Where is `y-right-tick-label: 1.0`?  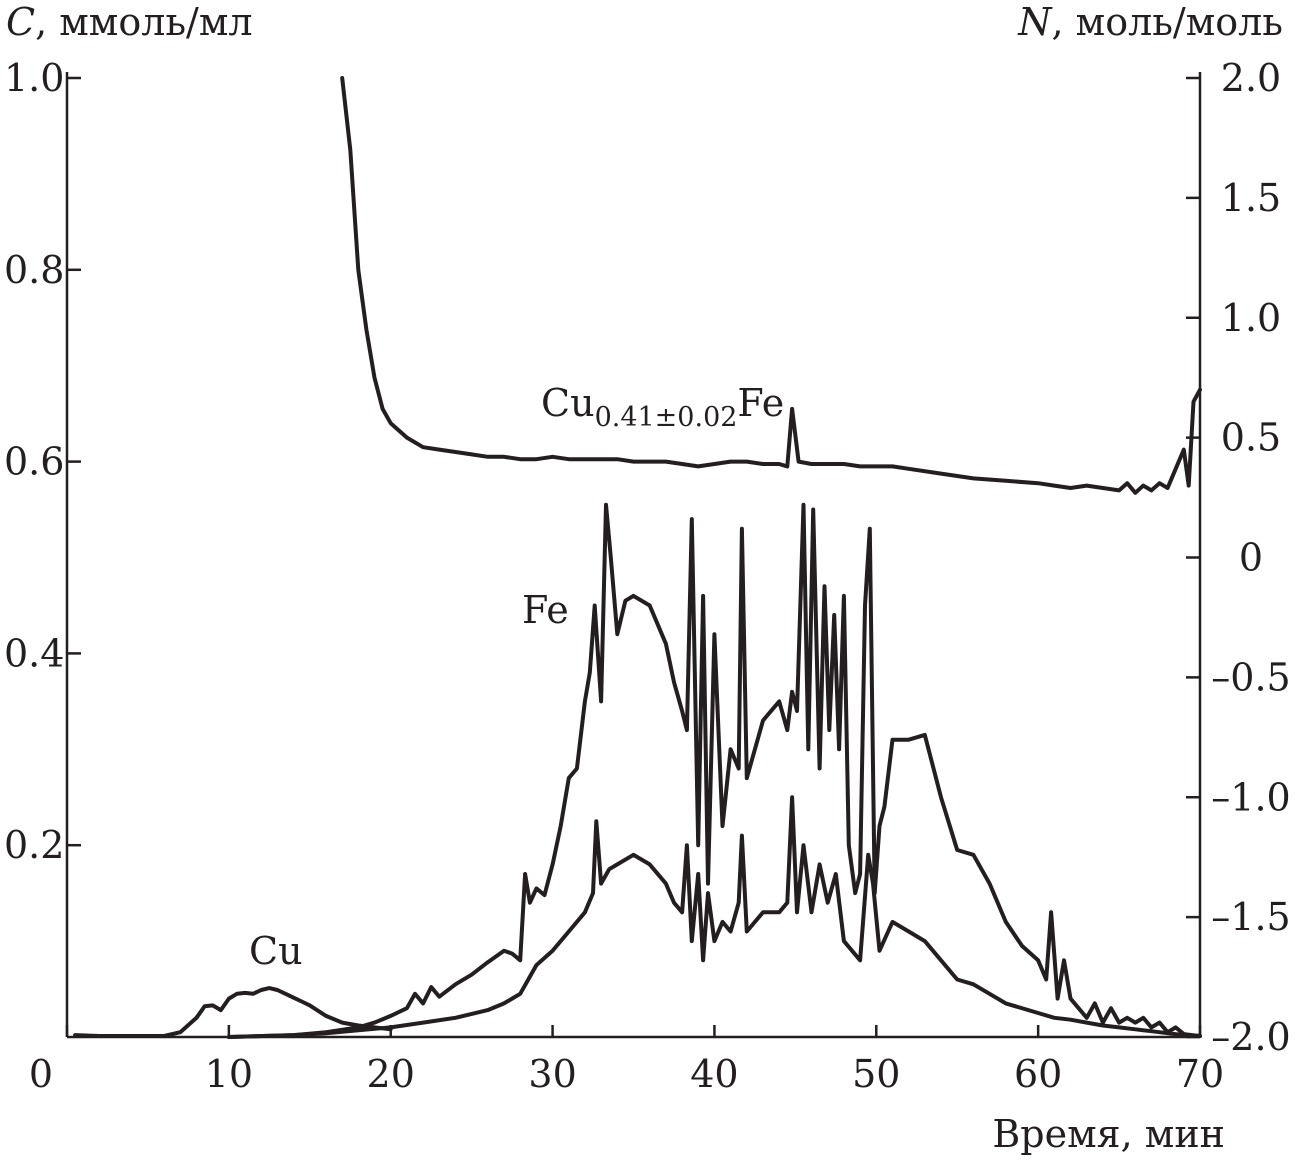
y-right-tick-label: 1.0 is located at coordinates (1251, 318).